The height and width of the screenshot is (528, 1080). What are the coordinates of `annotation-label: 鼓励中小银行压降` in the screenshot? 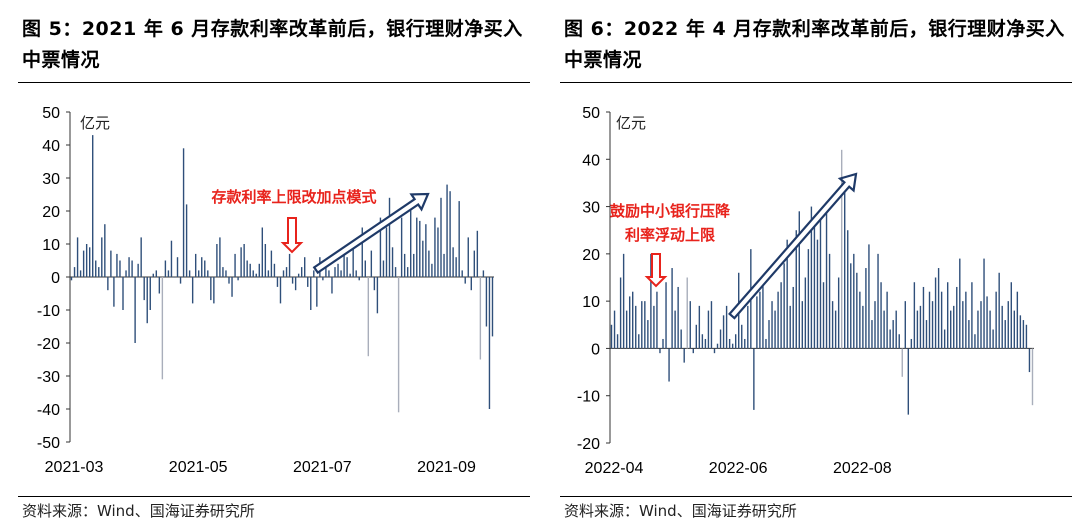 It's located at (670, 211).